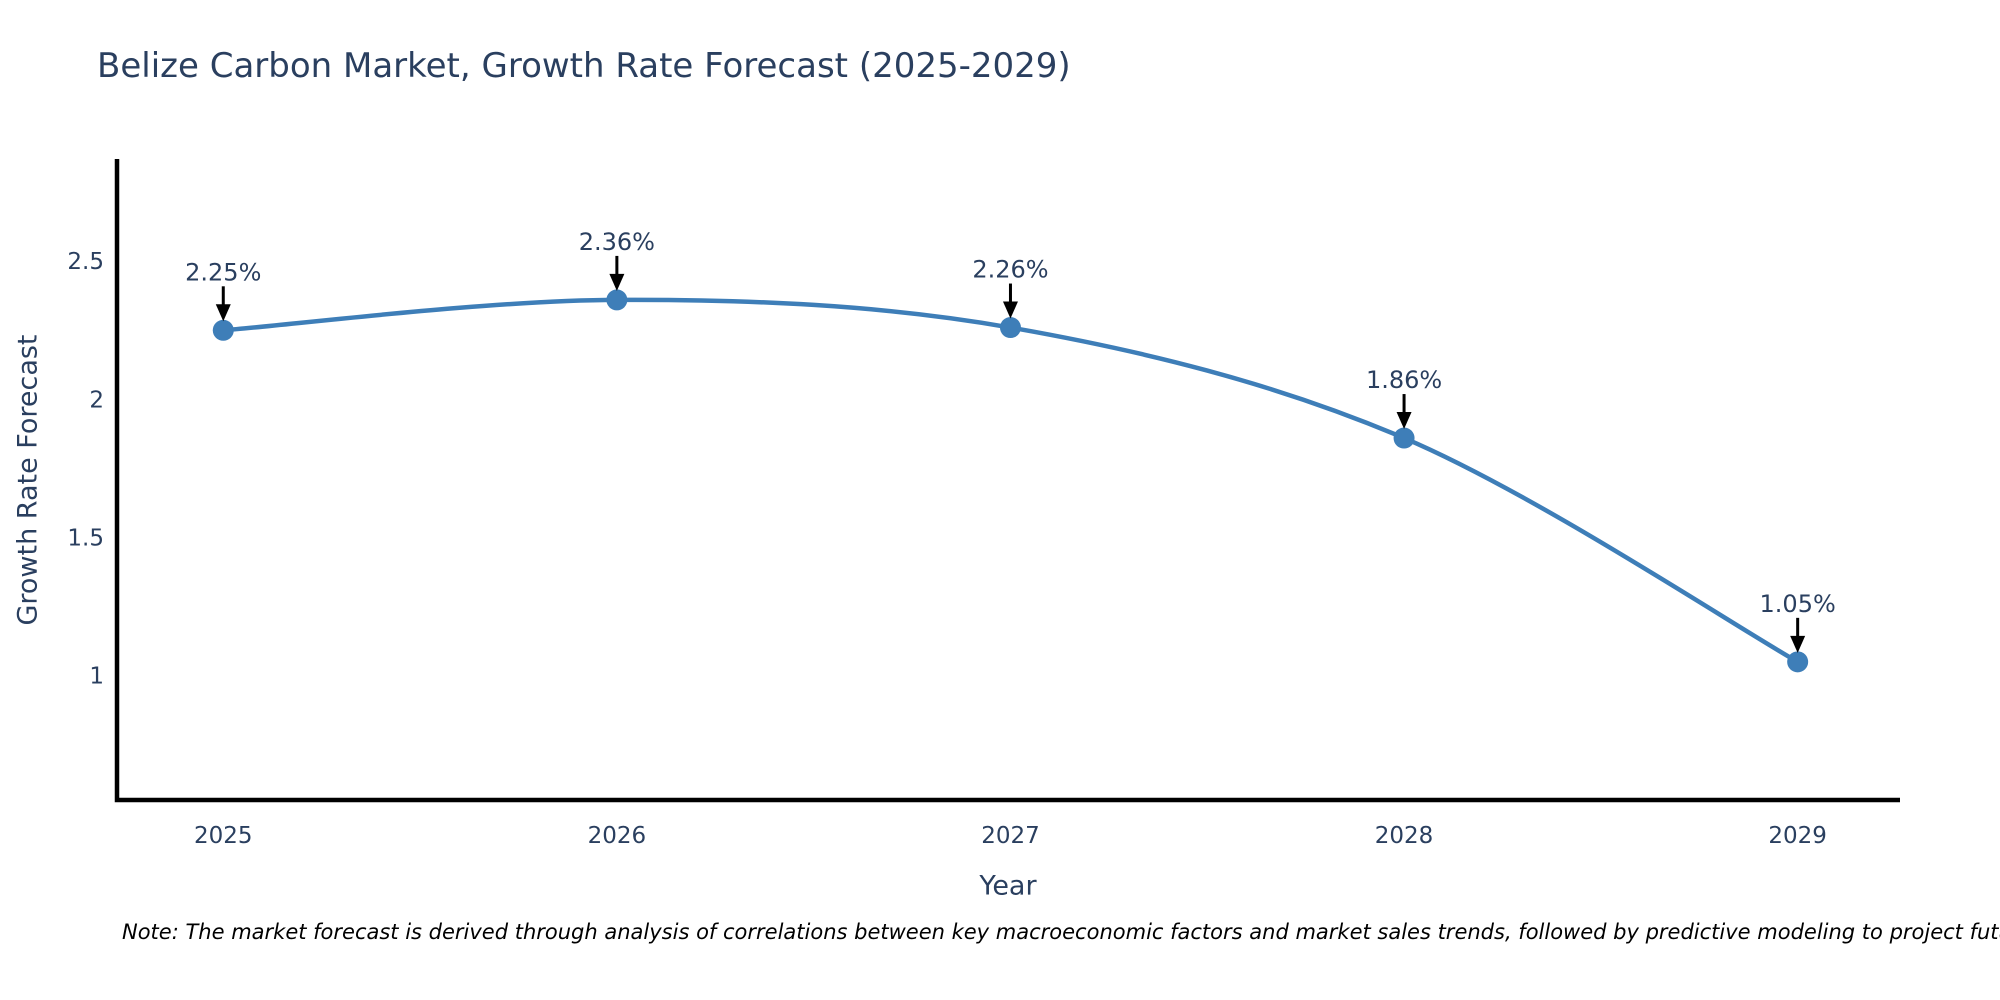 This screenshot has width=2000, height=1000. Describe the element at coordinates (96, 400) in the screenshot. I see `y-tick-label: 2` at that location.